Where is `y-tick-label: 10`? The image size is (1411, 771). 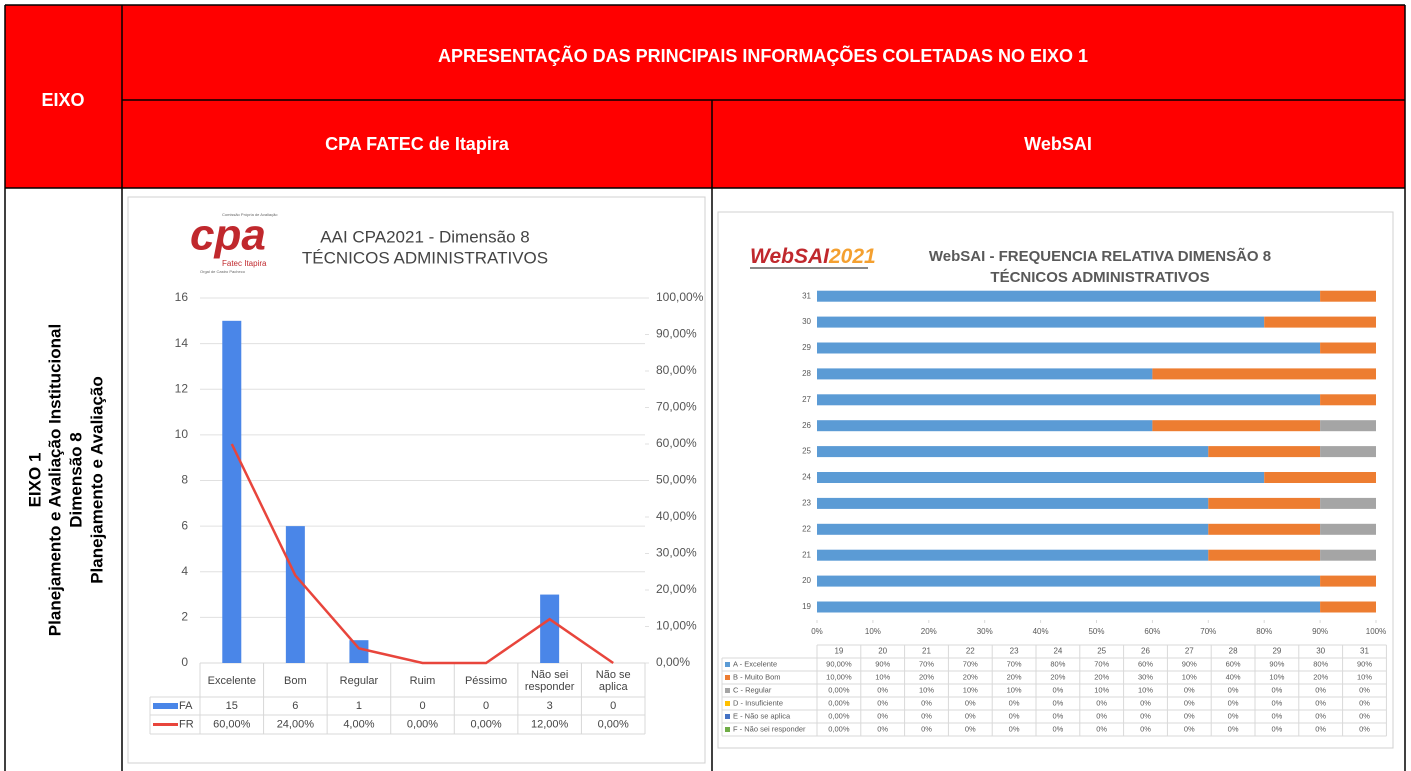 y-tick-label: 10 is located at coordinates (182, 434).